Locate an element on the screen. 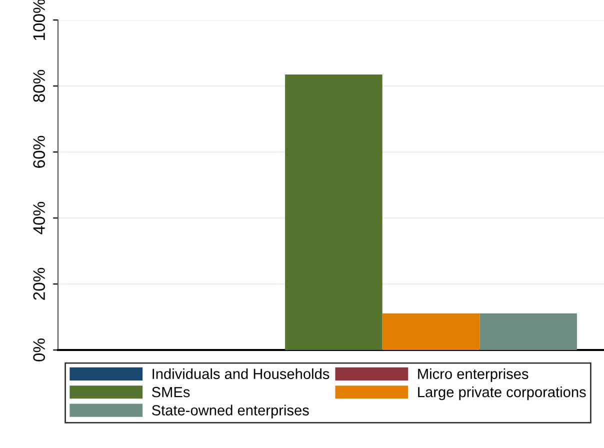 The width and height of the screenshot is (604, 448). y-tick-label: 40% is located at coordinates (39, 218).